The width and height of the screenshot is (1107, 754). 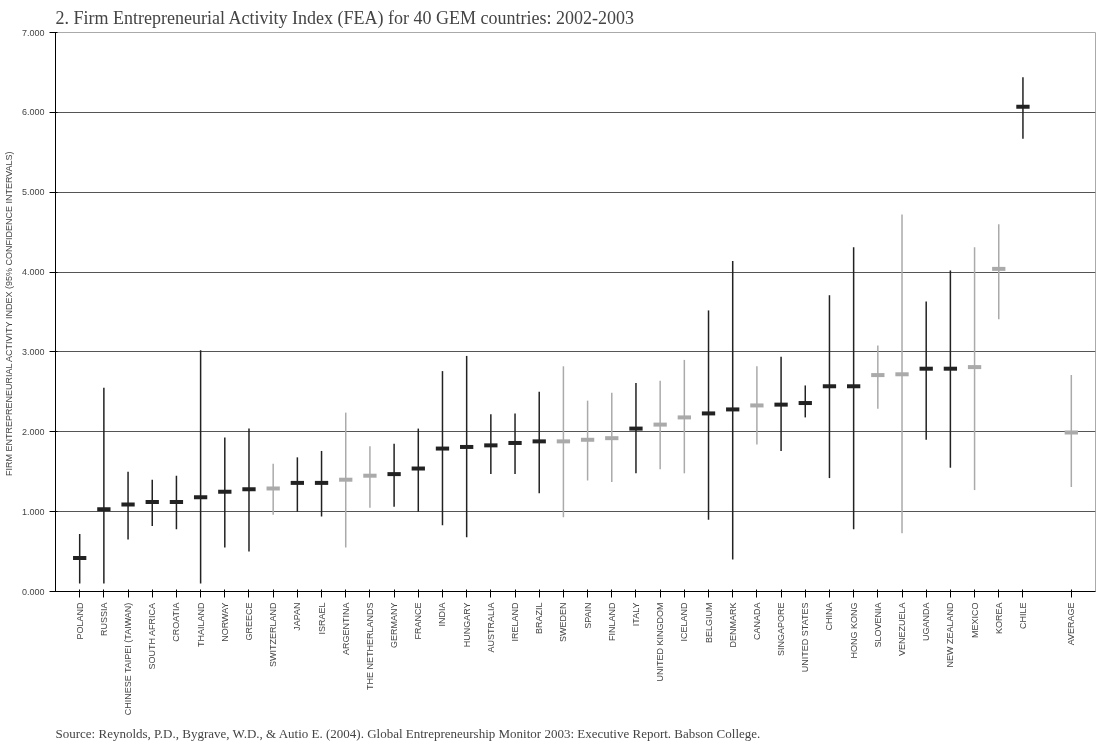 I want to click on x-tick-label: JAPAN, so click(x=297, y=616).